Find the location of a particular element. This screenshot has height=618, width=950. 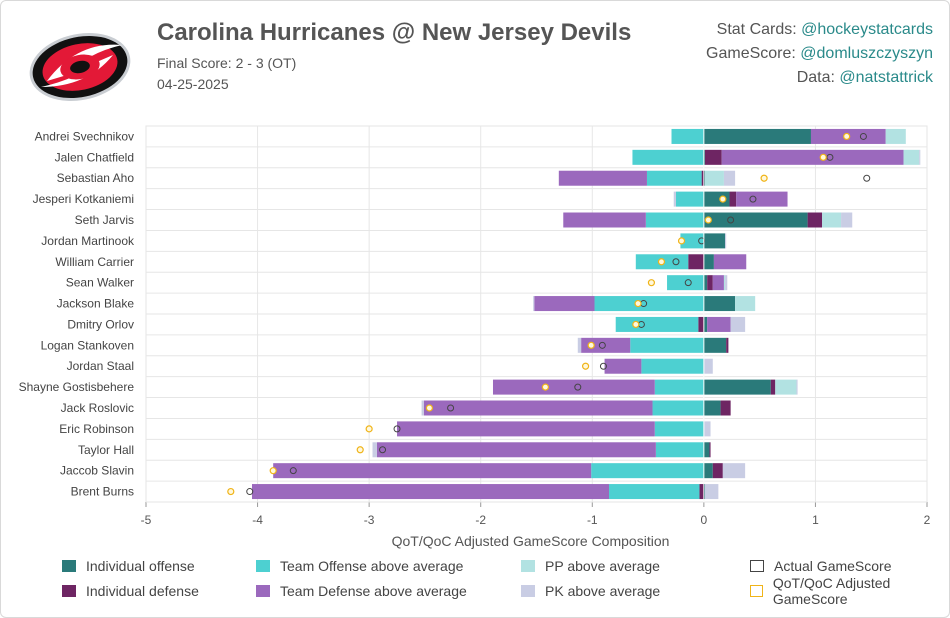

legend-label: Individual offense is located at coordinates (140, 566).